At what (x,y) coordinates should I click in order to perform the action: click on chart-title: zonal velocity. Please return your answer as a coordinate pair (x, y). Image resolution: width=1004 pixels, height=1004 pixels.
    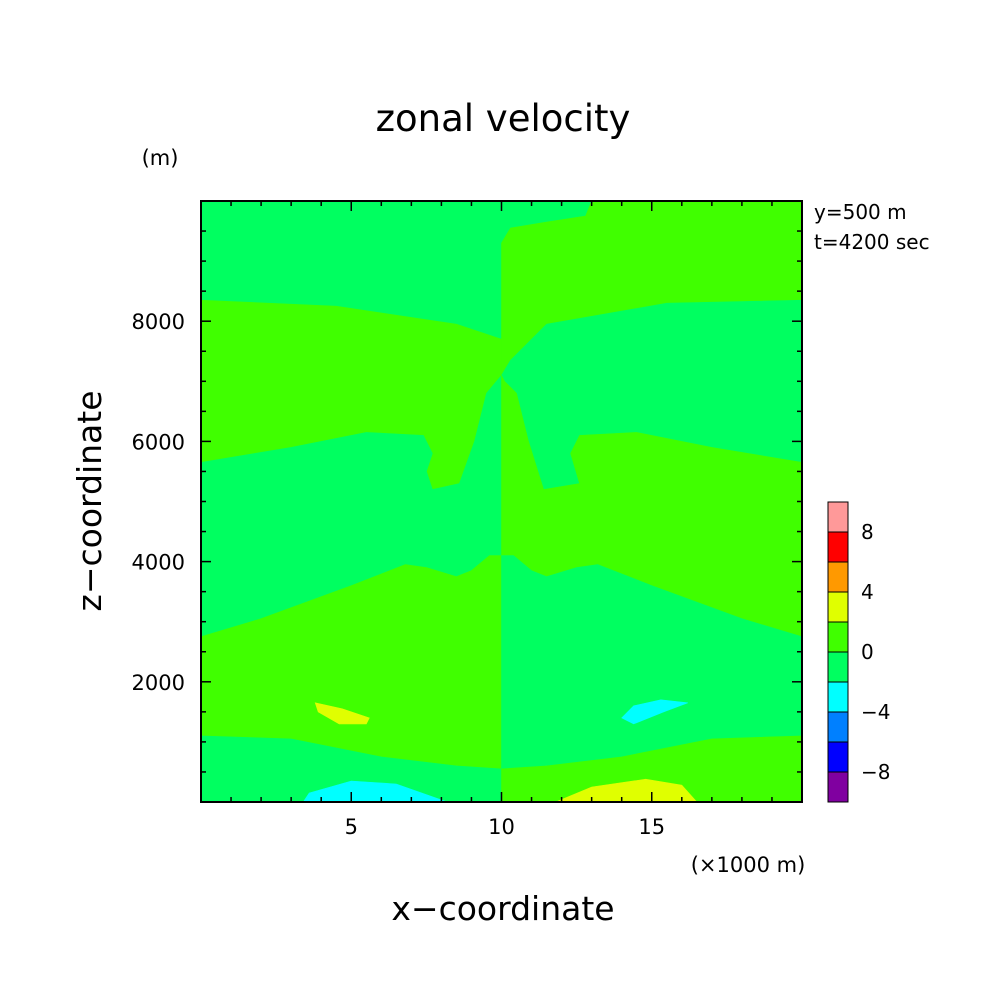
    Looking at the image, I should click on (503, 118).